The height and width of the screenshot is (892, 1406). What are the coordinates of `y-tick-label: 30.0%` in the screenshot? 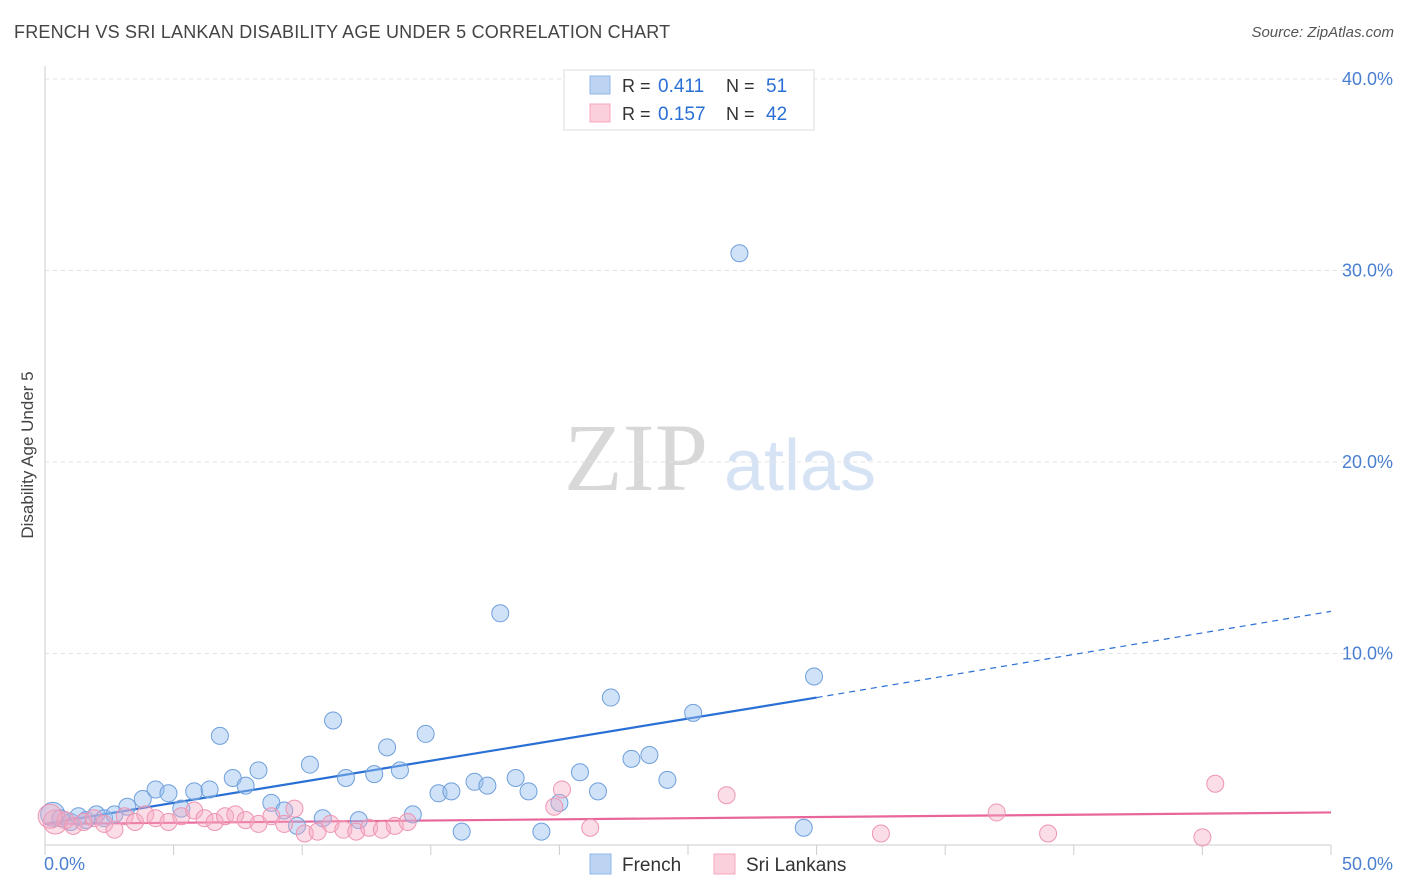 It's located at (1367, 271).